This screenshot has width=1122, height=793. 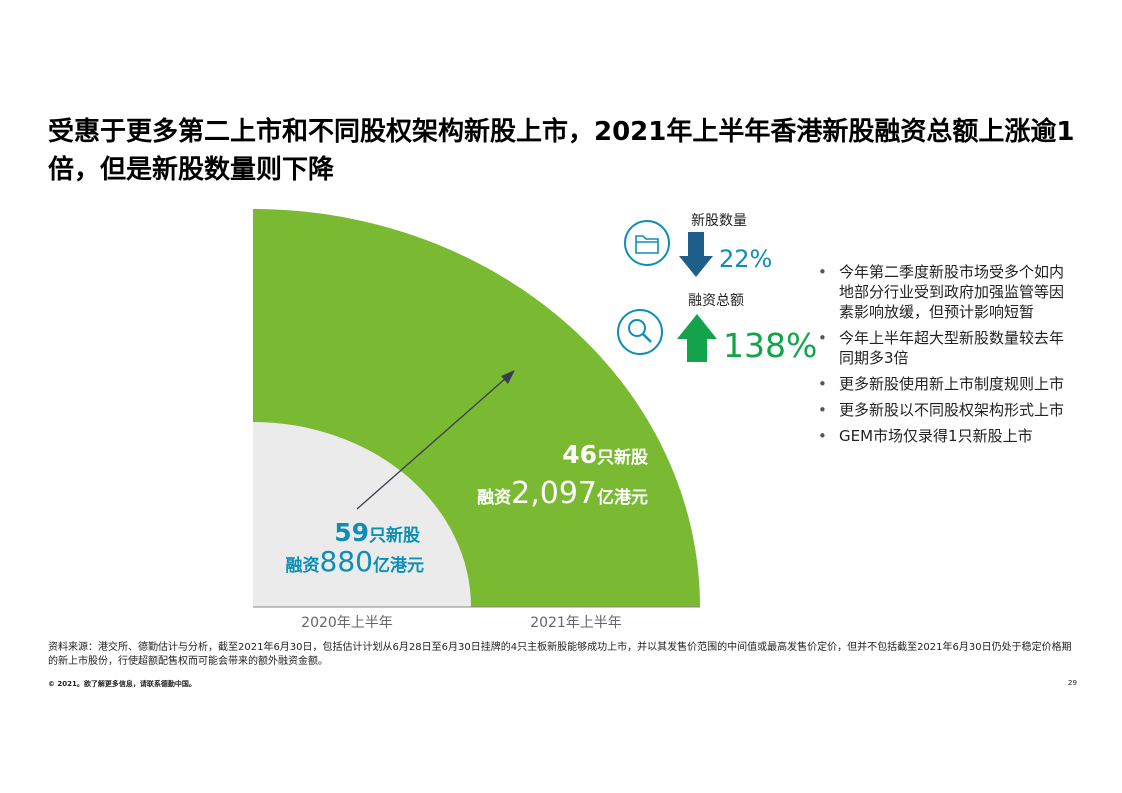 I want to click on count-2021-label: 46只新股, so click(x=605, y=454).